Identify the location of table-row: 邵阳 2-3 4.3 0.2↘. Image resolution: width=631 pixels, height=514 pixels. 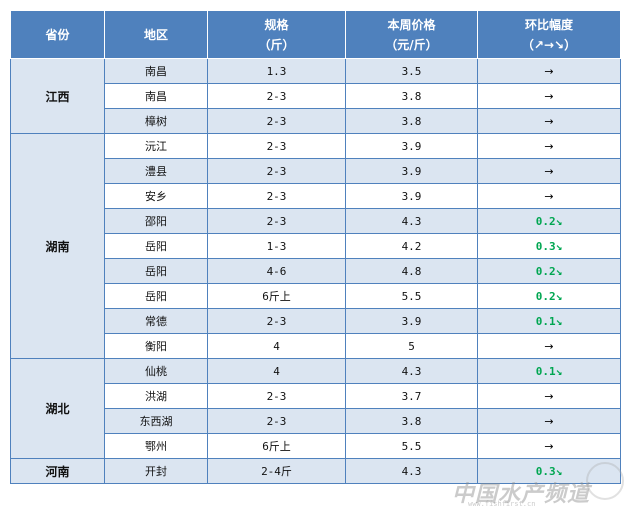
(316, 221).